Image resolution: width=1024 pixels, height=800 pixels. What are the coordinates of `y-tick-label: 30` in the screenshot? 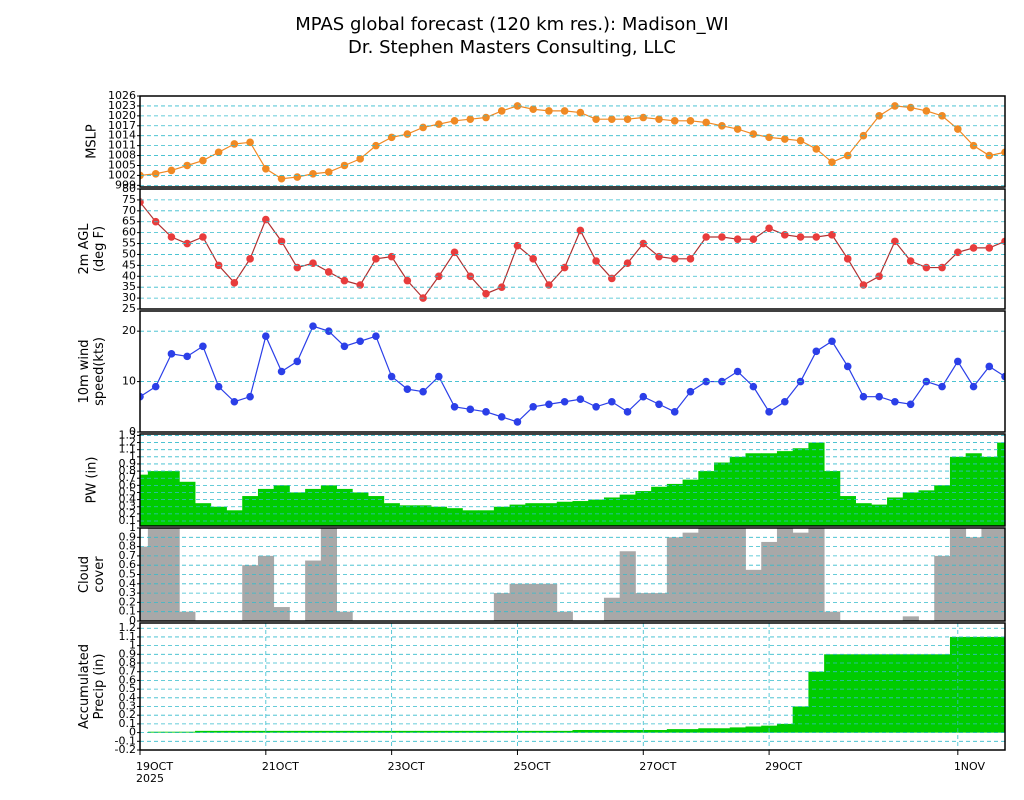 It's located at (129, 297).